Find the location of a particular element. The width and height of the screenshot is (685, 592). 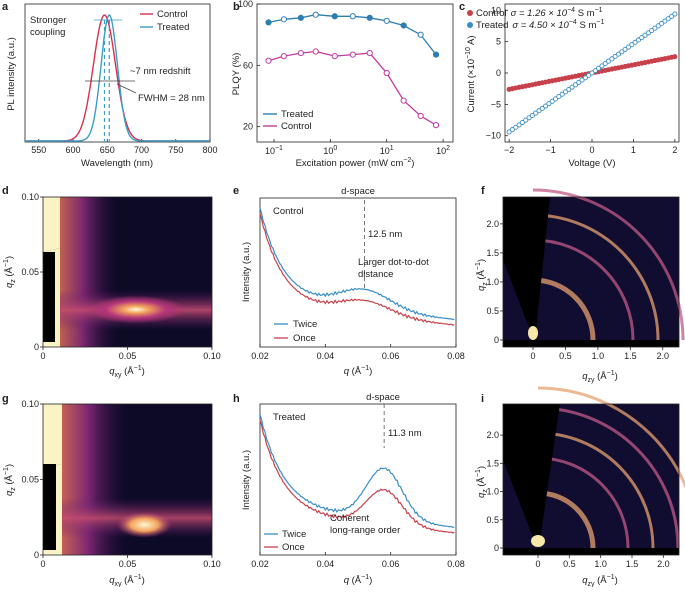

chart-b-legend-control: Control is located at coordinates (296, 126).